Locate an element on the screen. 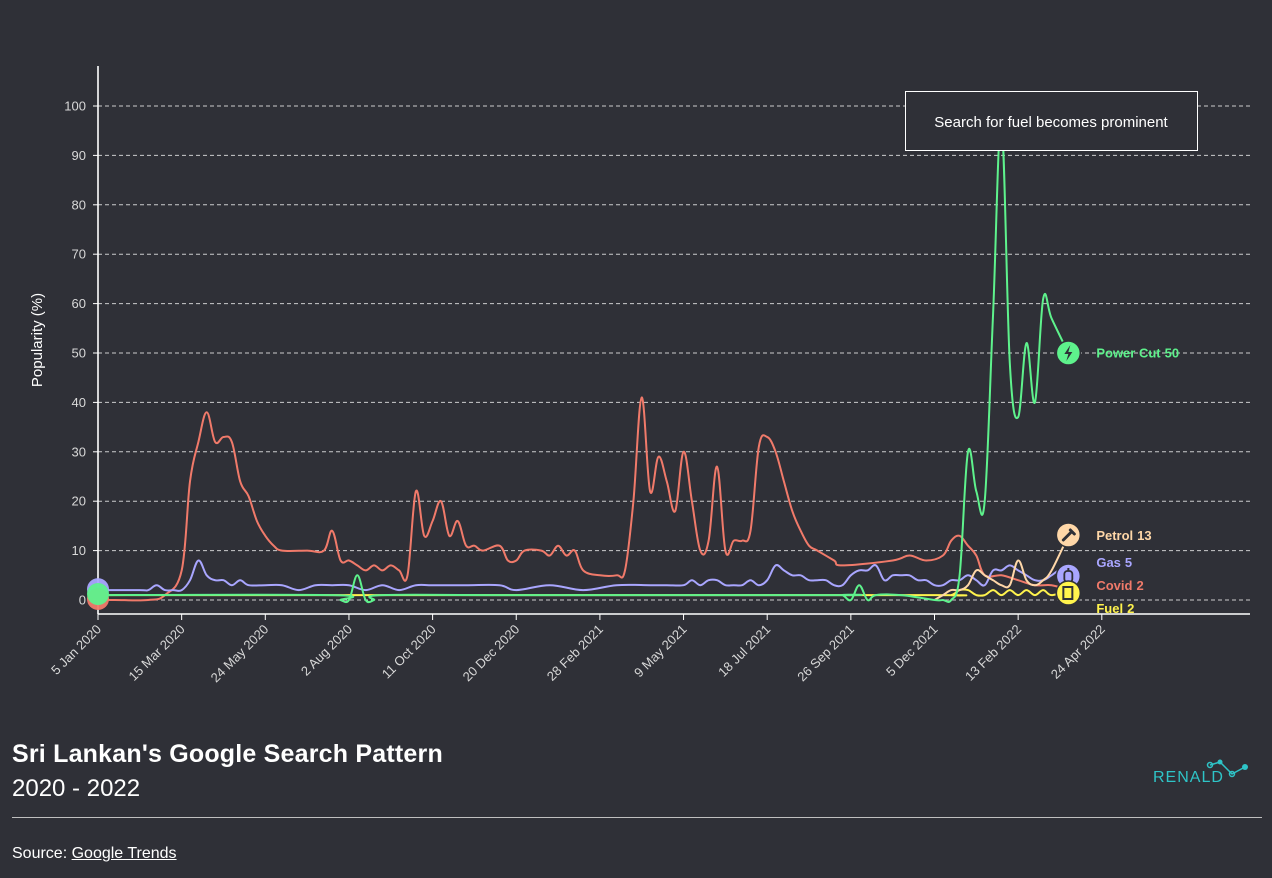  x-tick-label: 9 May 2021 is located at coordinates (660, 651).